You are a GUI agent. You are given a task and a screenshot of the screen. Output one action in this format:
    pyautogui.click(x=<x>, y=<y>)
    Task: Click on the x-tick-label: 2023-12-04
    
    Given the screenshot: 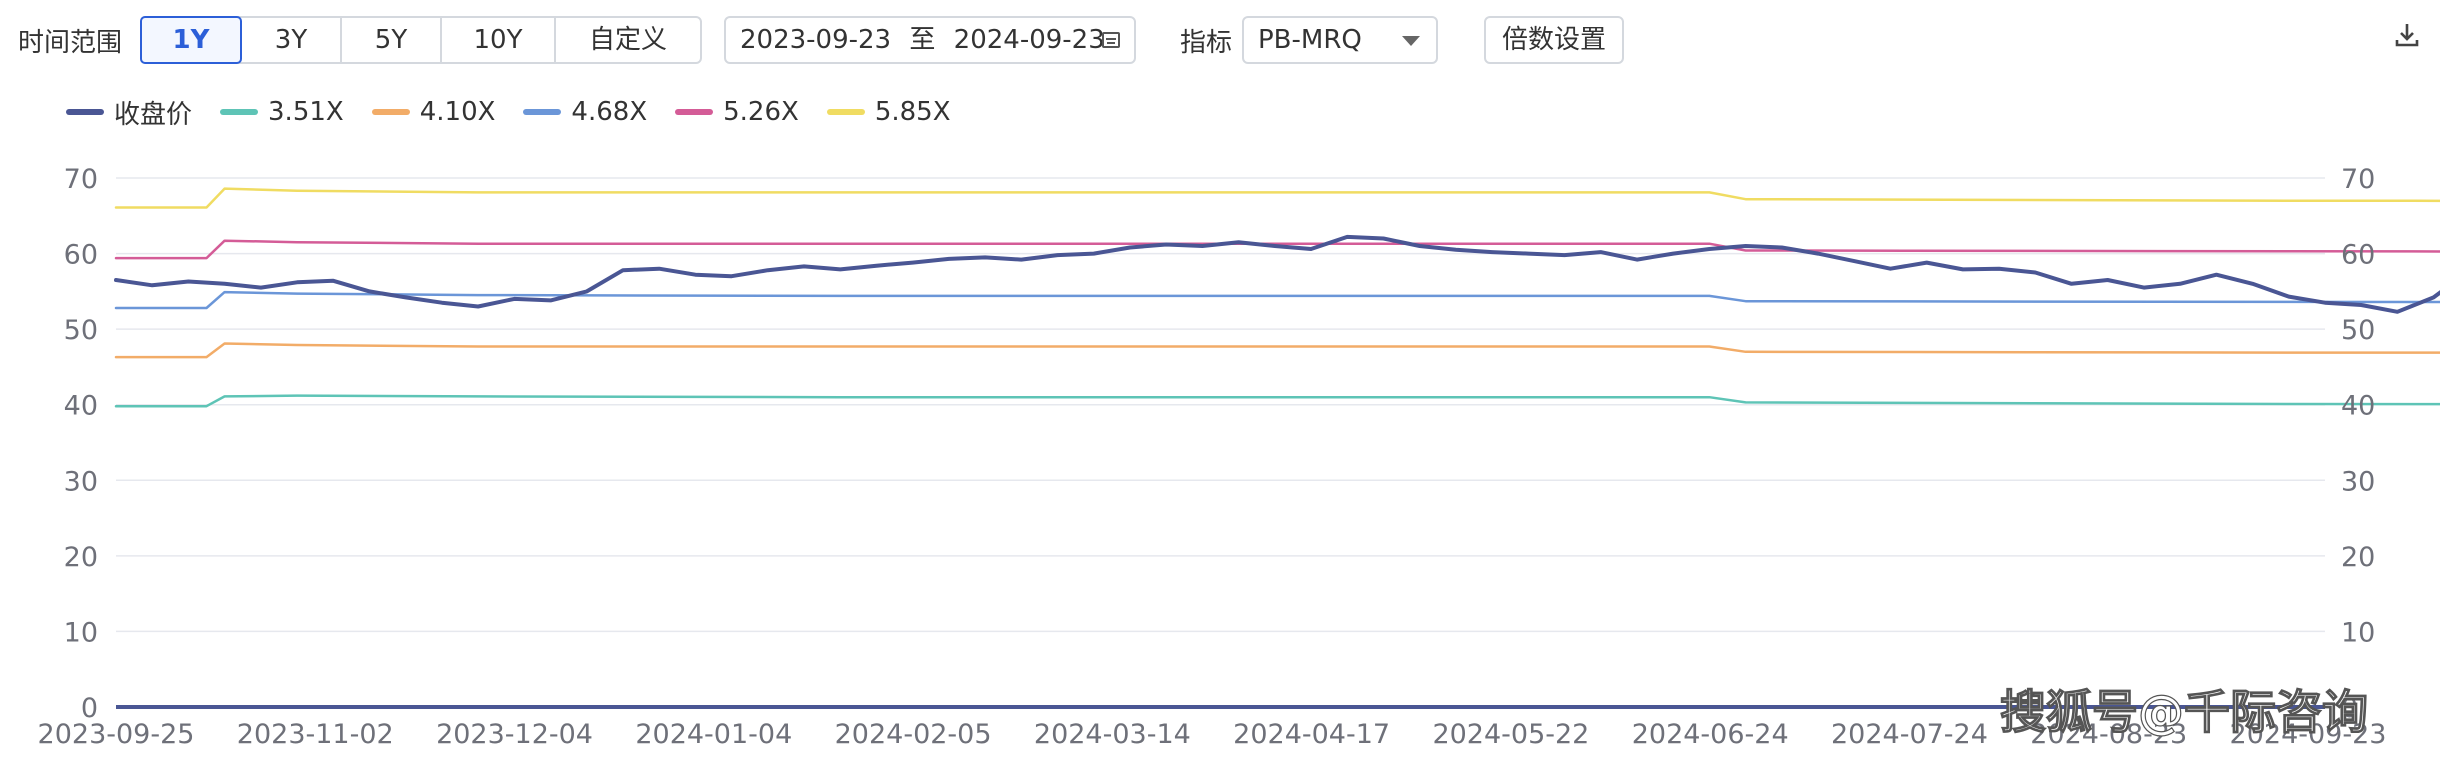 What is the action you would take?
    pyautogui.click(x=514, y=734)
    